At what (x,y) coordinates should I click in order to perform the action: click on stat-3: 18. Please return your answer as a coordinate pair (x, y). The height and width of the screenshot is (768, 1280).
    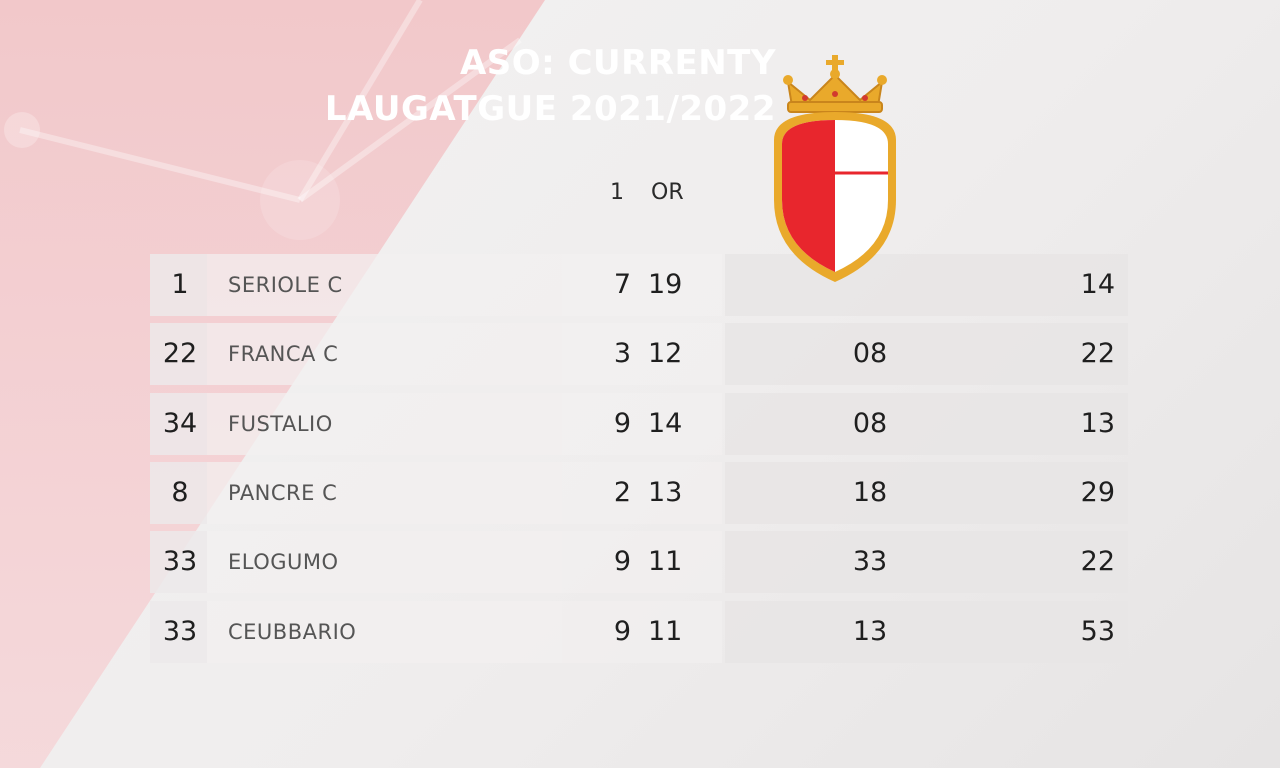
    Looking at the image, I should click on (870, 492).